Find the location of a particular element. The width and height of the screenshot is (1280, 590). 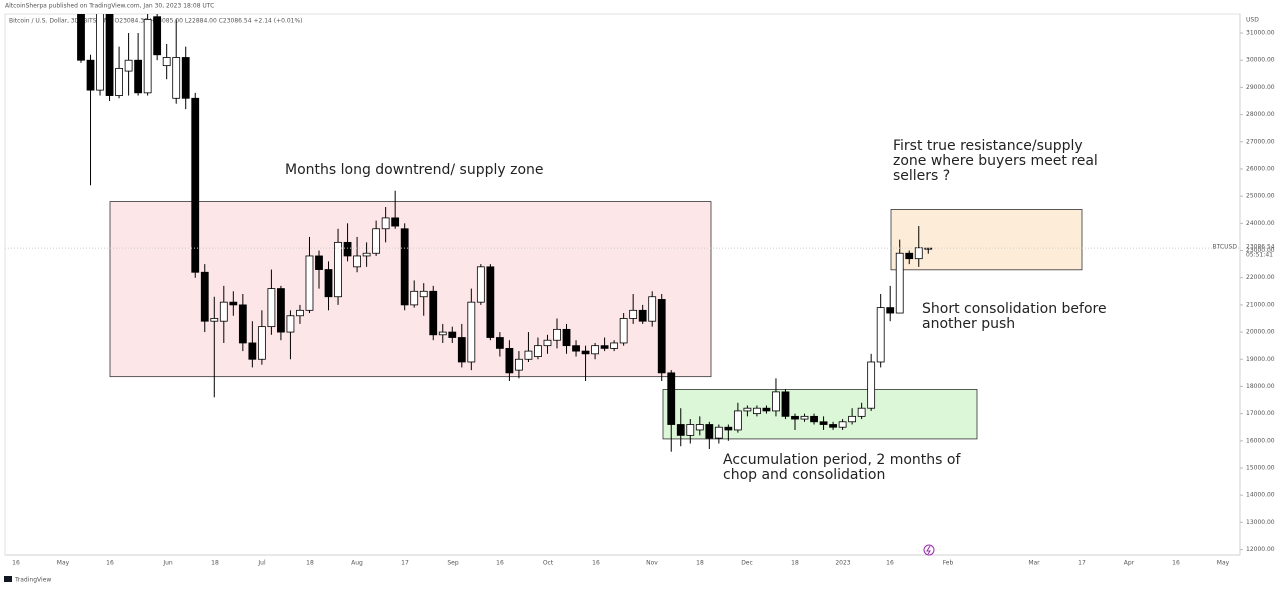

annotation-line: Short consolidation before is located at coordinates (1014, 309).